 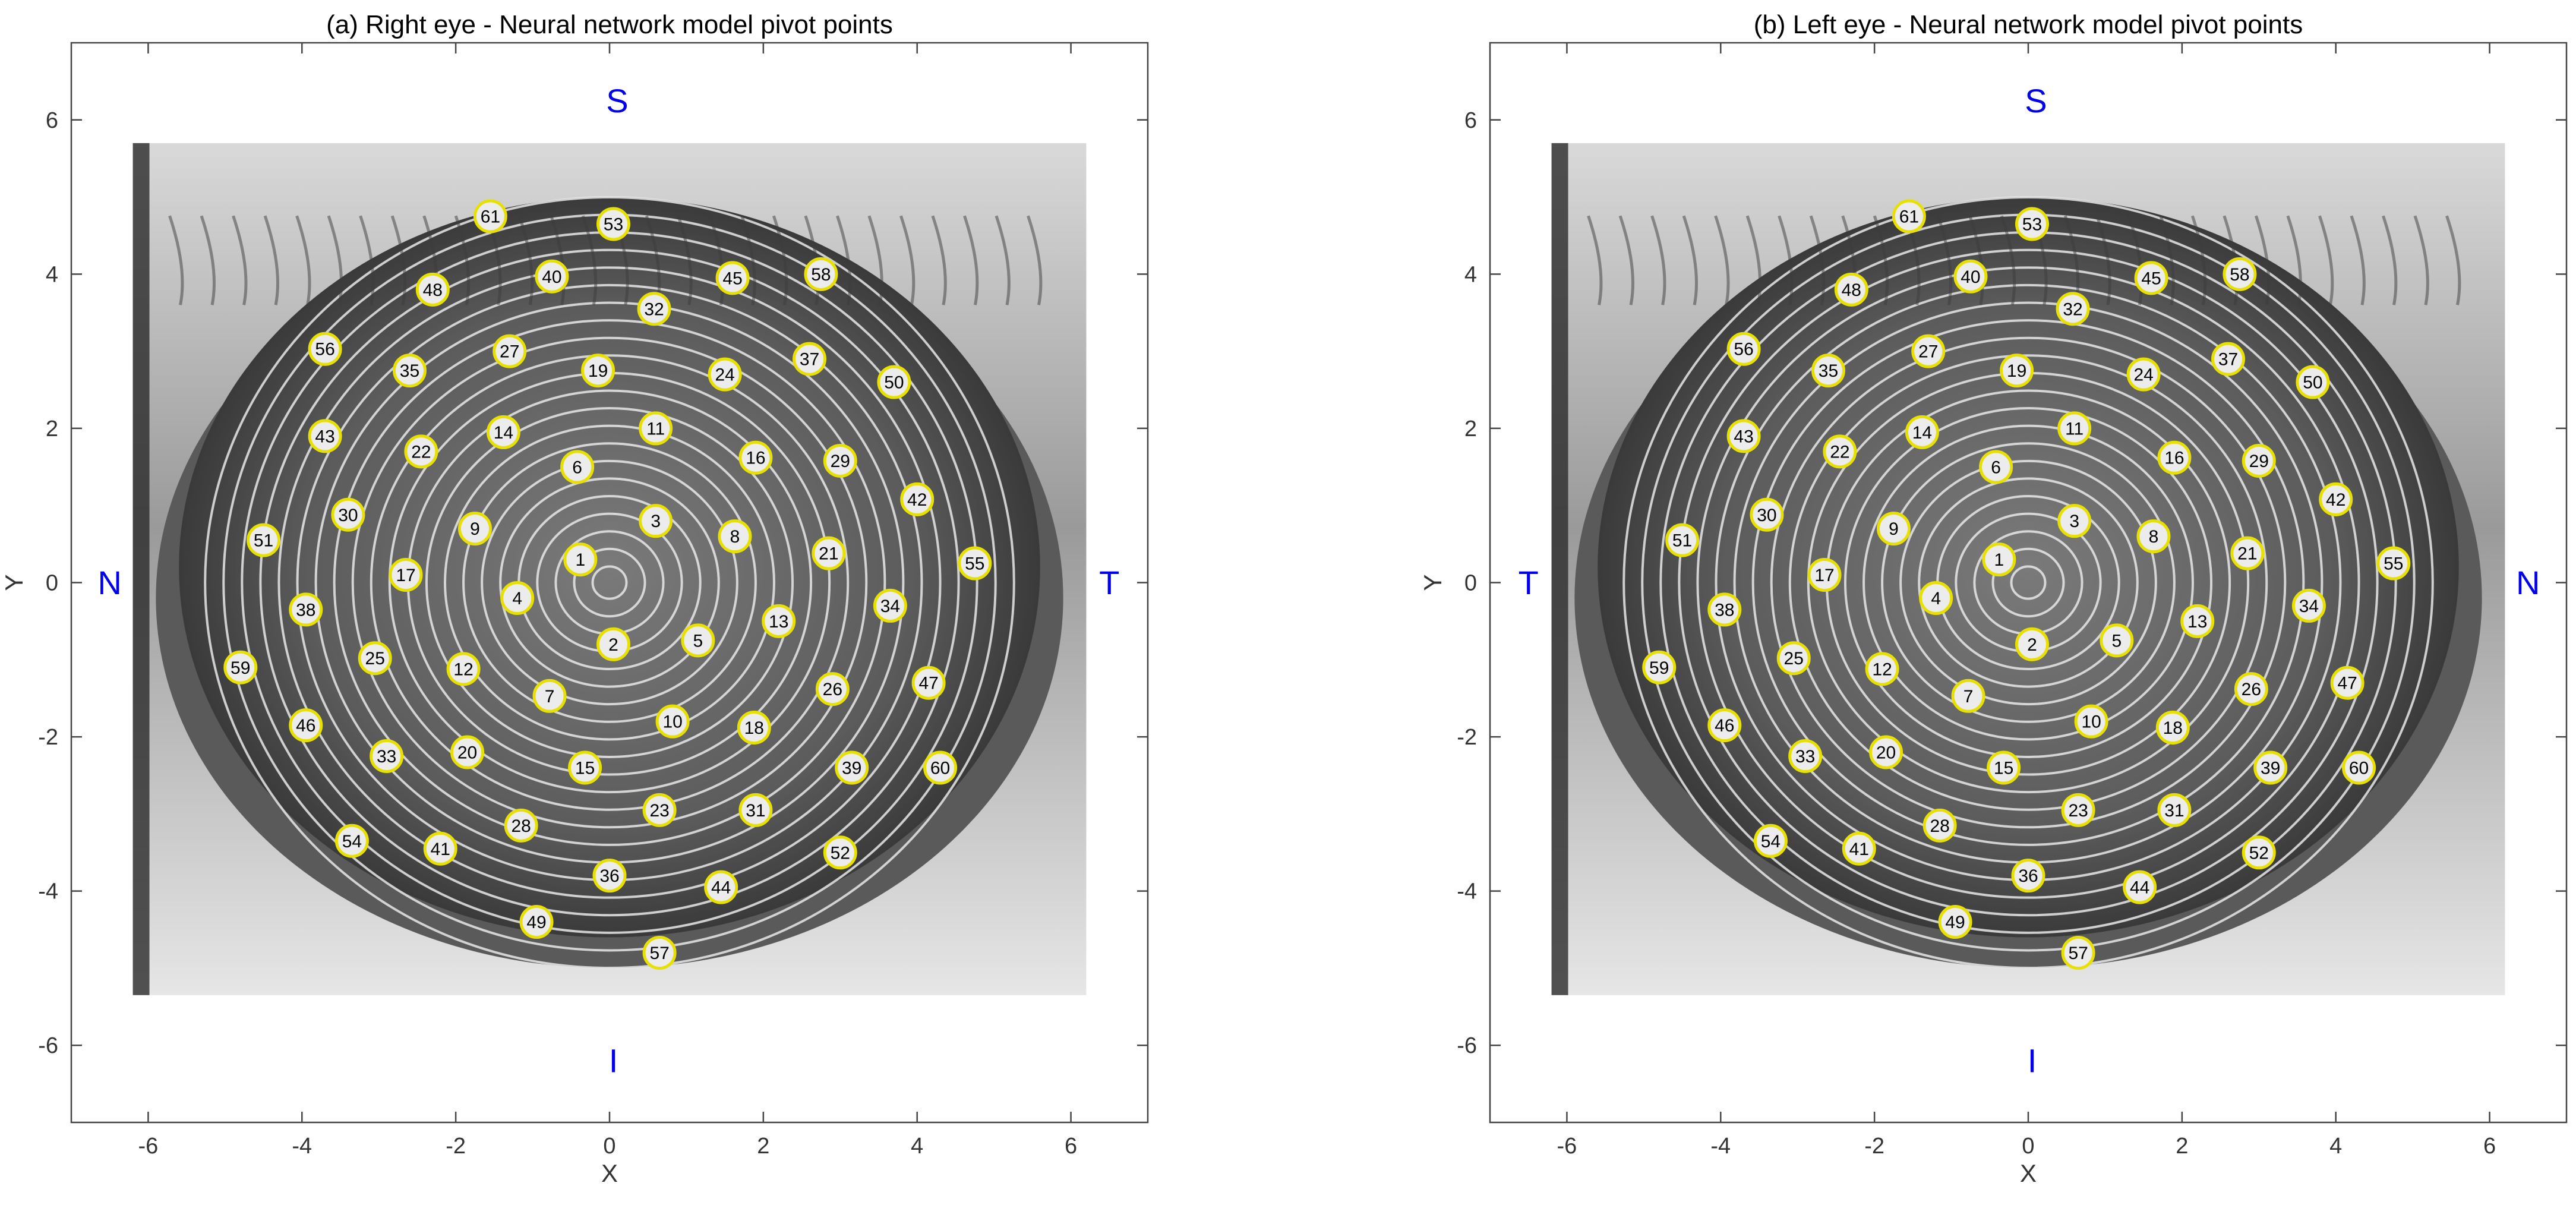 I want to click on pivot-point-label: 15, so click(x=2003, y=768).